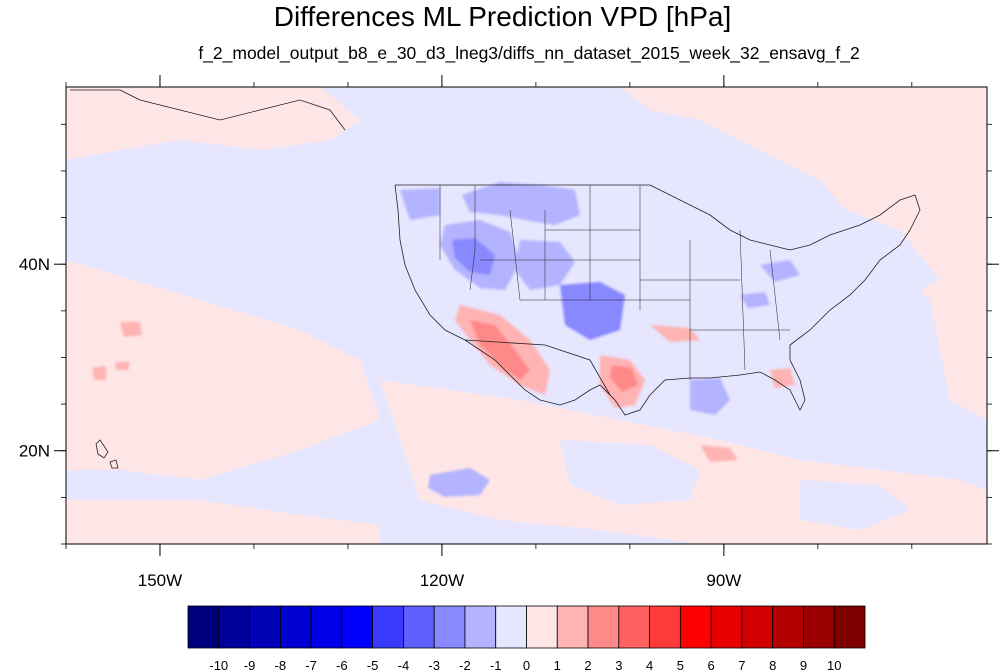 The image size is (1005, 672). Describe the element at coordinates (834, 665) in the screenshot. I see `colorbar-label: 10` at that location.